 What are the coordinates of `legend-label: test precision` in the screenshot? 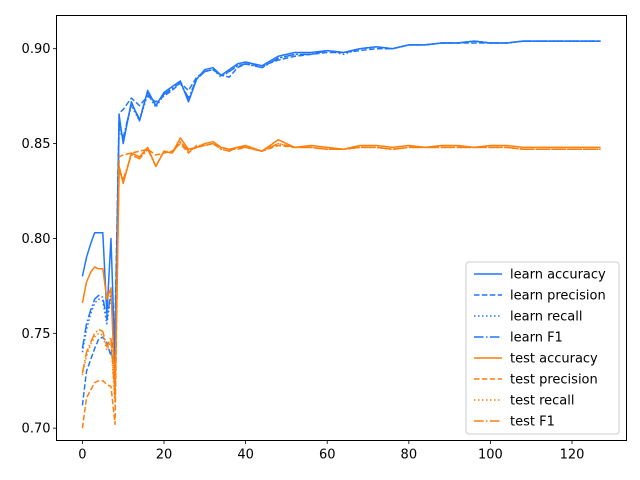 It's located at (554, 380).